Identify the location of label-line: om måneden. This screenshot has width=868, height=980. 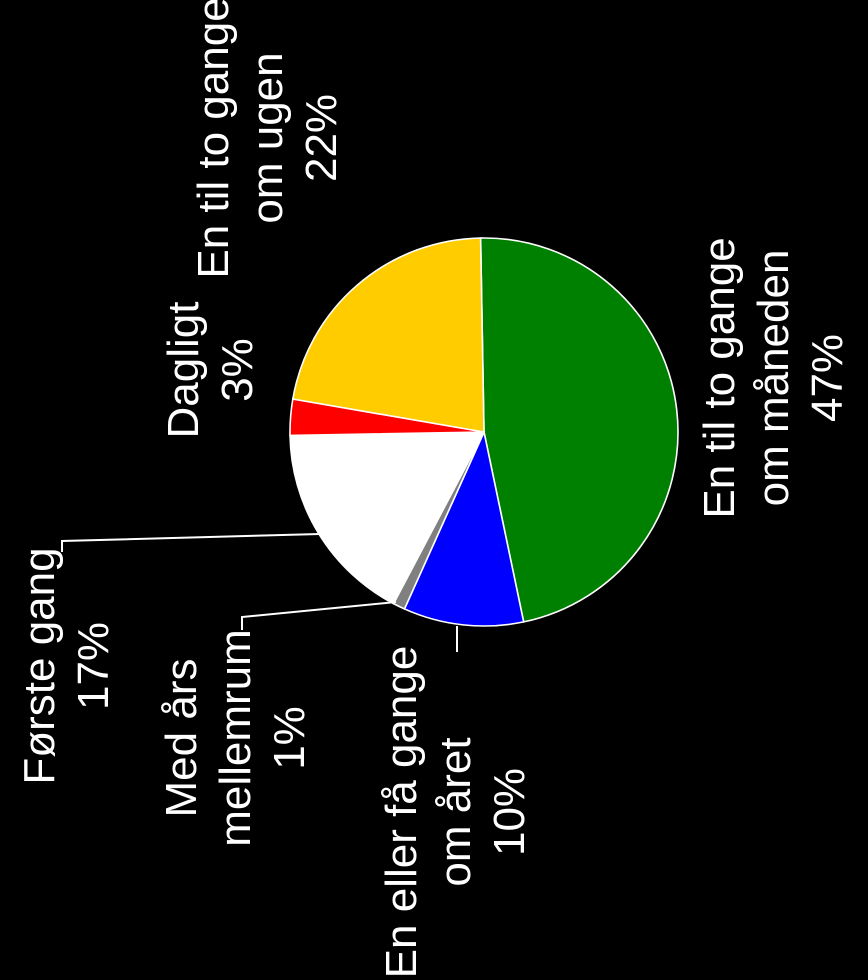
(773, 378).